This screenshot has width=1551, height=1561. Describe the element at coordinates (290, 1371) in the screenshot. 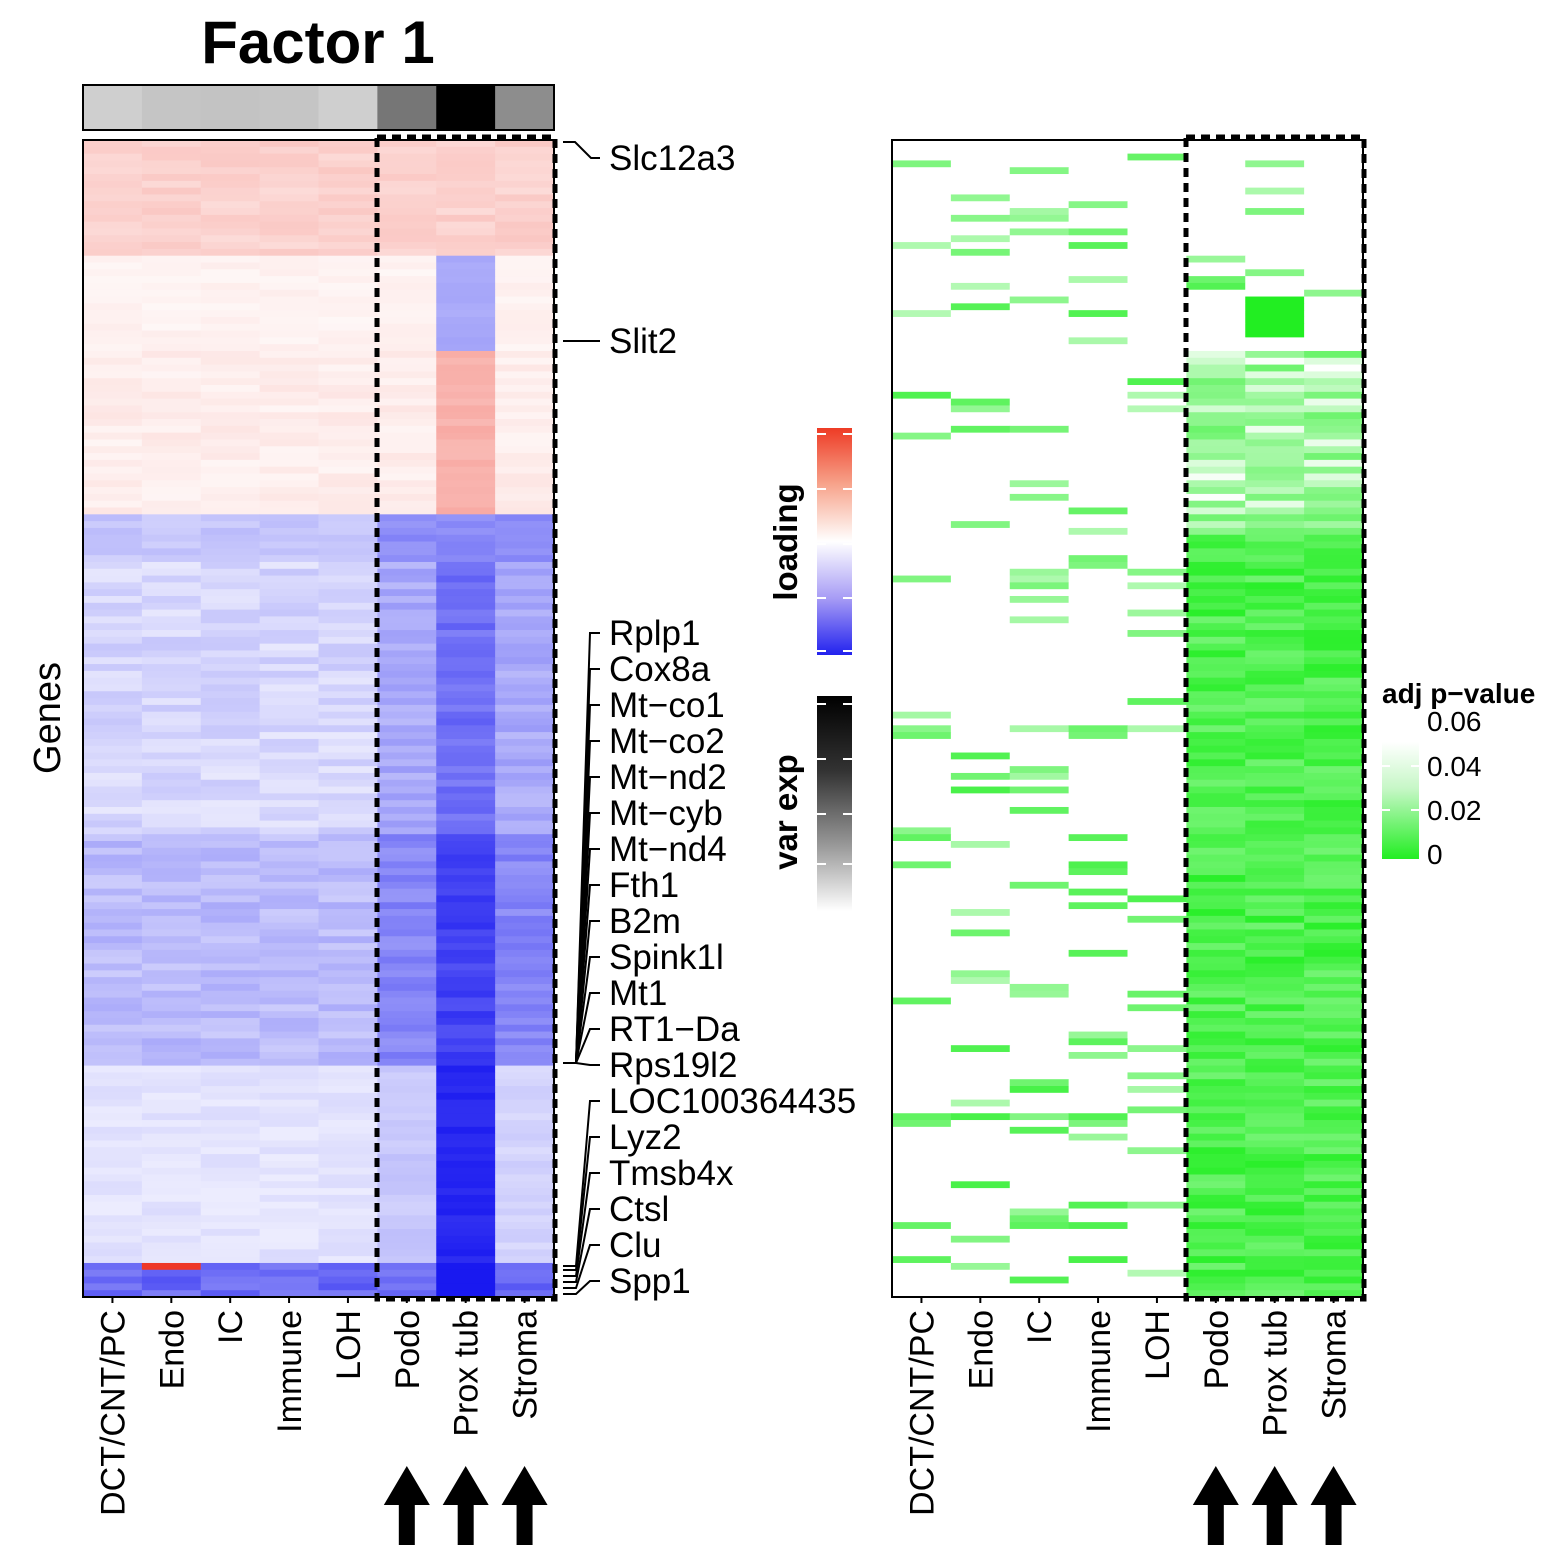

I see `loading-column-label-3: Immune` at that location.